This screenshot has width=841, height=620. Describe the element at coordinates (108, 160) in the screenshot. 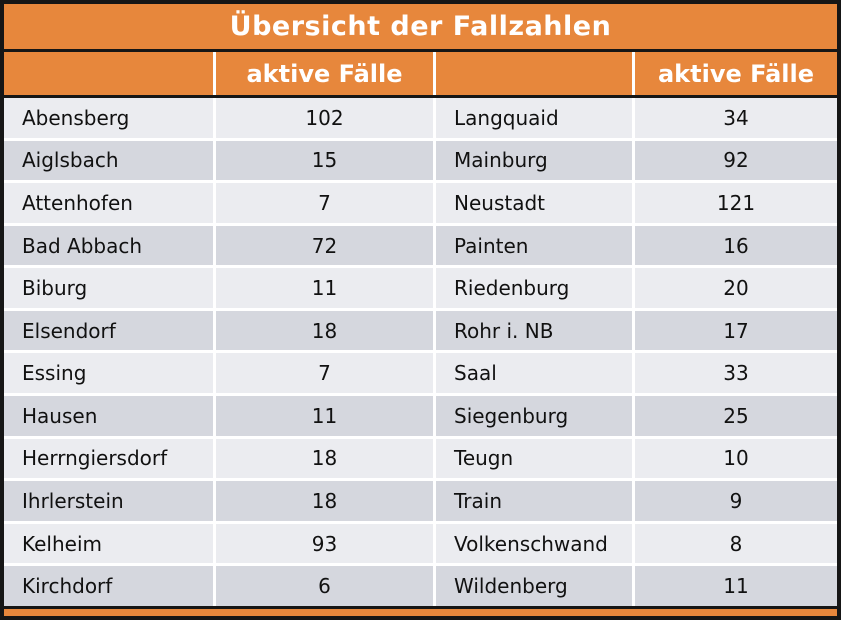

I see `muni-name-cell: Aiglsbach` at that location.